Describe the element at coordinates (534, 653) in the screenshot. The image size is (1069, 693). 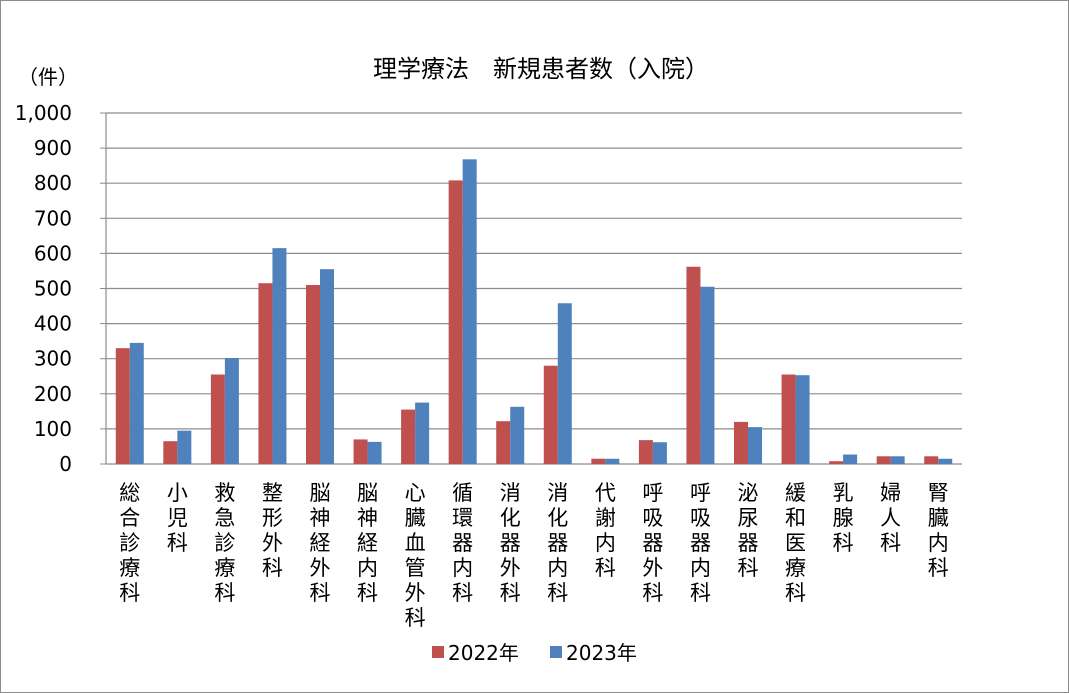
I see `legend: 2022年 2023年` at that location.